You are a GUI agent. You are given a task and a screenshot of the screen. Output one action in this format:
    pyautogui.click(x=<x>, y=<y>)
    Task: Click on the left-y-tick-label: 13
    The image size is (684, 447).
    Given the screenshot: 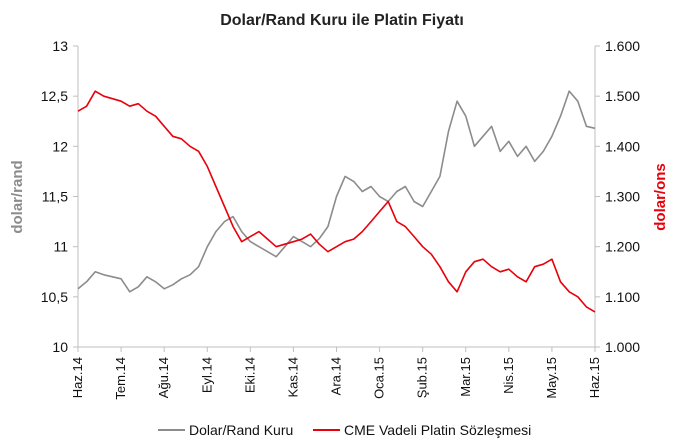 What is the action you would take?
    pyautogui.click(x=60, y=46)
    